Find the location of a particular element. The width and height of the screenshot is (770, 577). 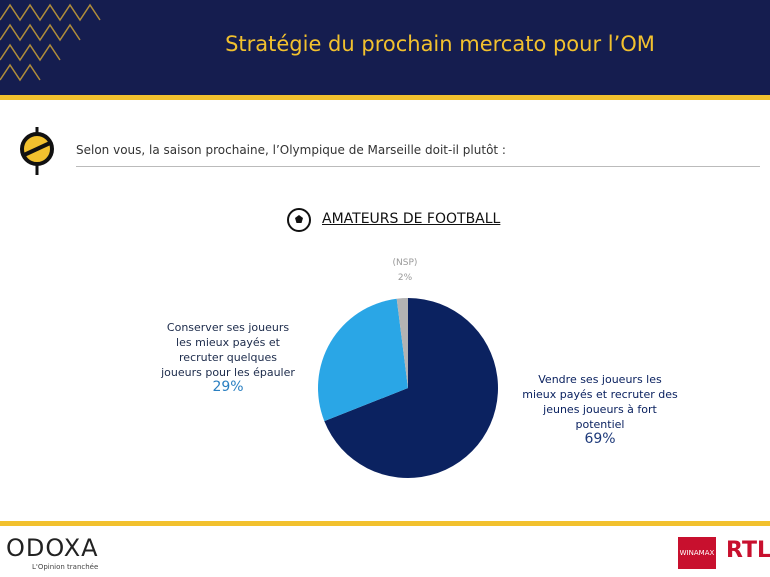

header-rule is located at coordinates (385, 97).